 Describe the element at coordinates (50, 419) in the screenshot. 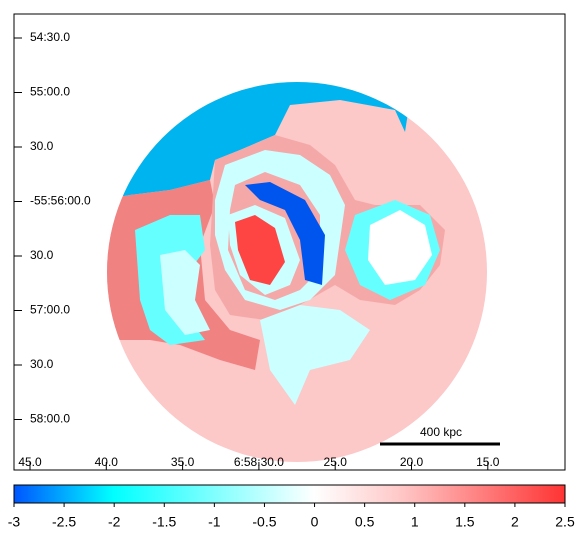

I see `y-tick-label: 58:00.0` at that location.